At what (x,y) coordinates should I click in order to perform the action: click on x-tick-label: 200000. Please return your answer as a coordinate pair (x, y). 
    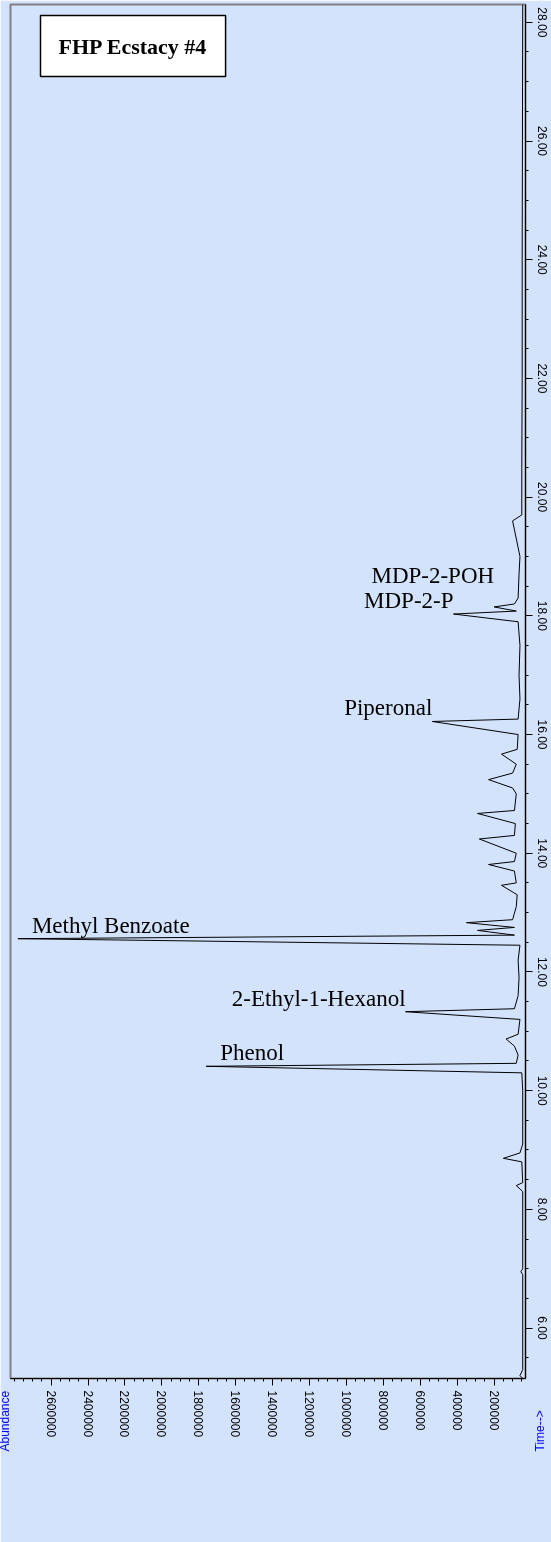
    Looking at the image, I should click on (493, 1410).